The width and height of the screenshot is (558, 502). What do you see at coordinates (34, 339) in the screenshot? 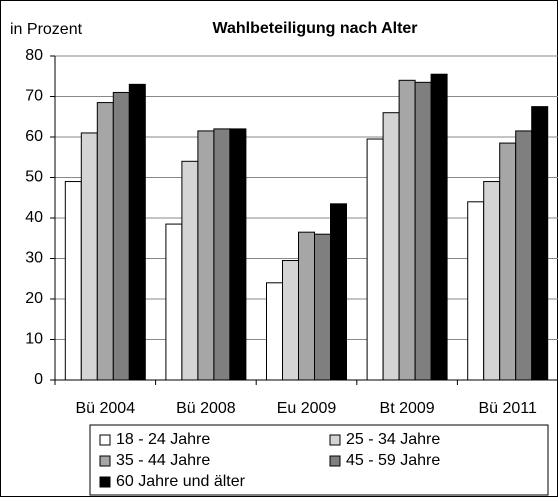
I see `y-tick-label: 10` at bounding box center [34, 339].